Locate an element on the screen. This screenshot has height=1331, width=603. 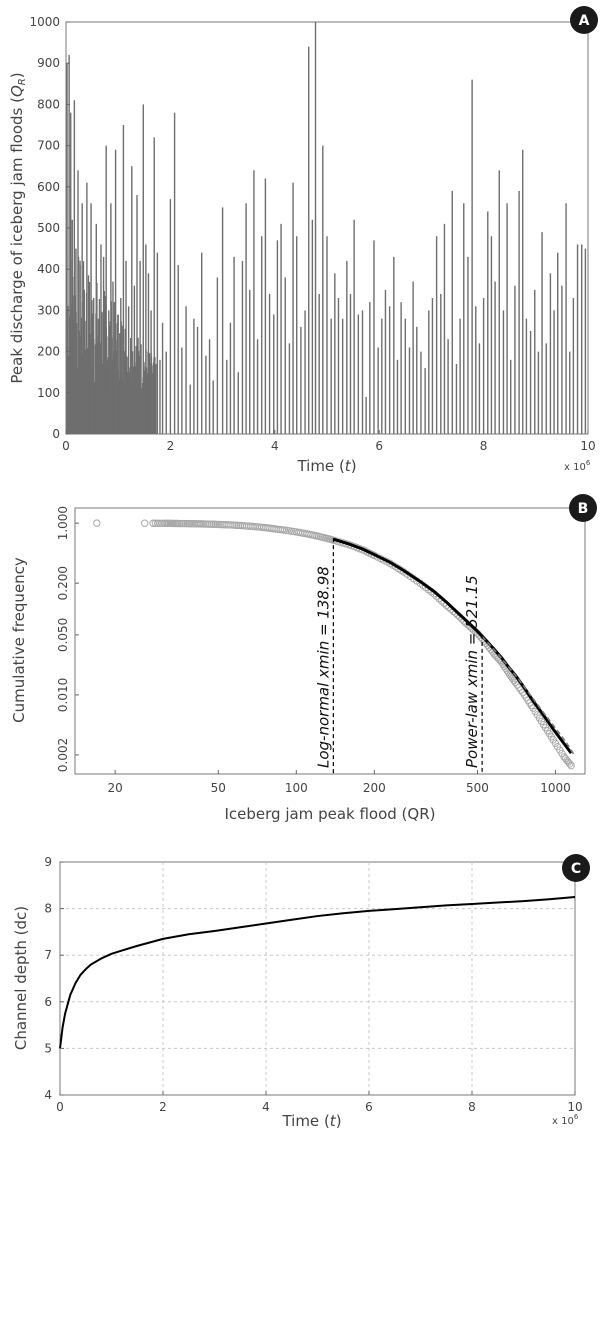
panel-a-x-tick-label: 8 is located at coordinates (484, 446).